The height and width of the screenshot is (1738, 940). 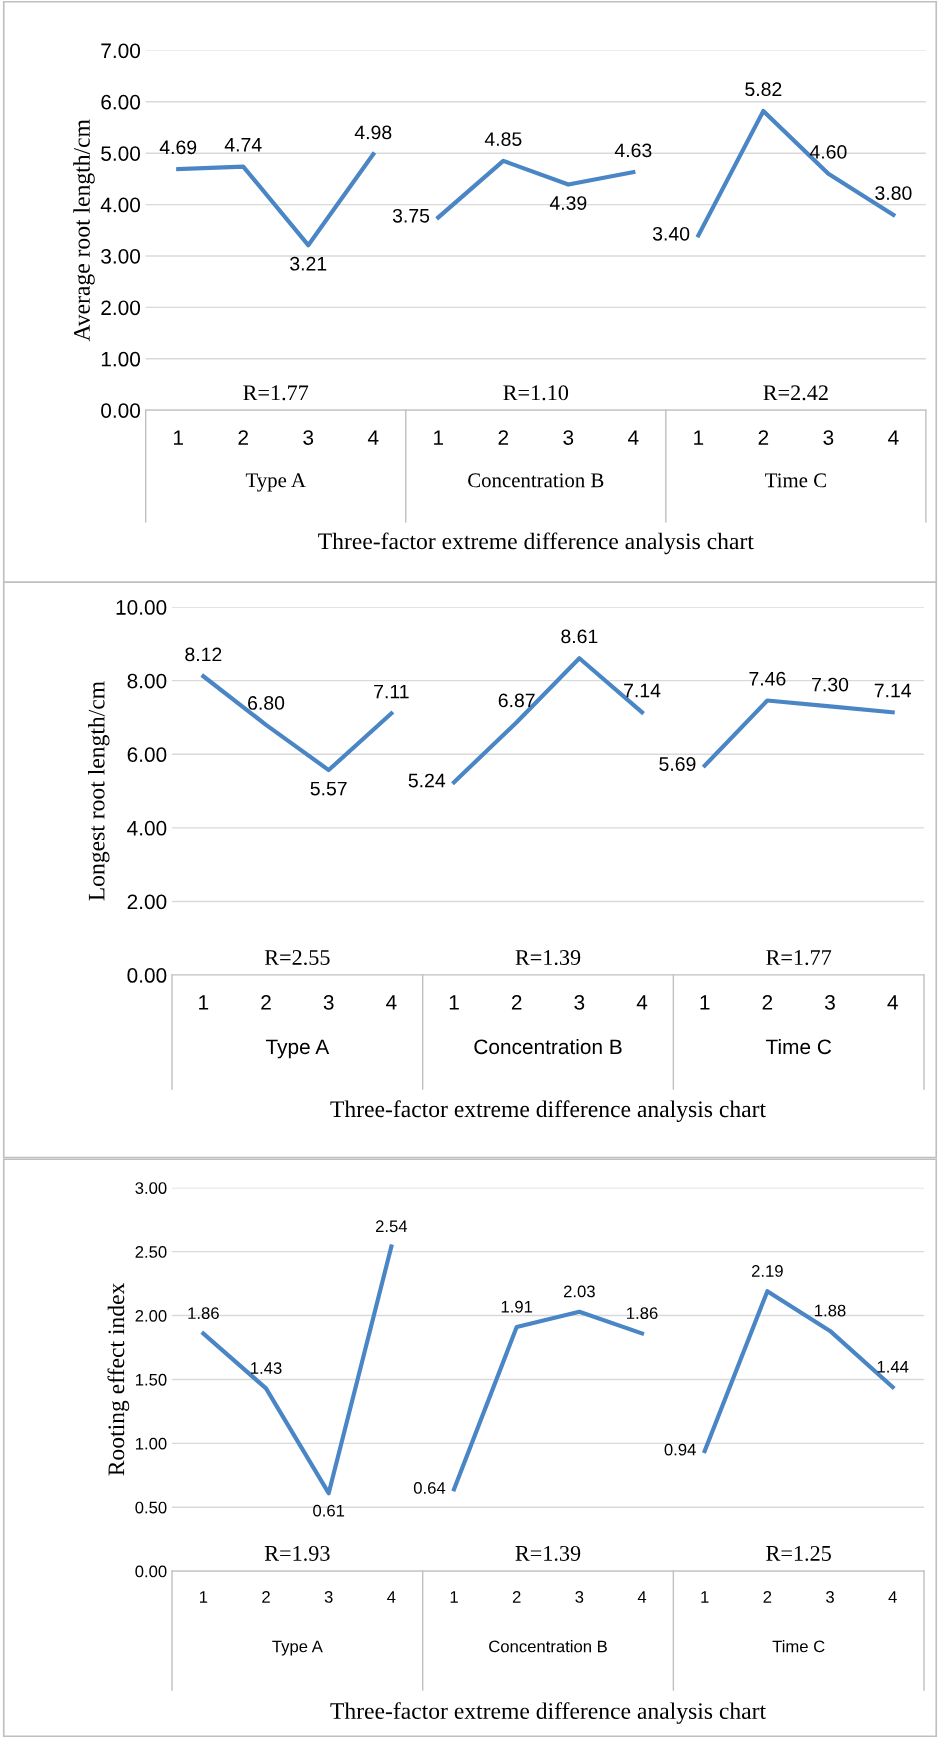 What do you see at coordinates (671, 233) in the screenshot?
I see `data-label: 3.40` at bounding box center [671, 233].